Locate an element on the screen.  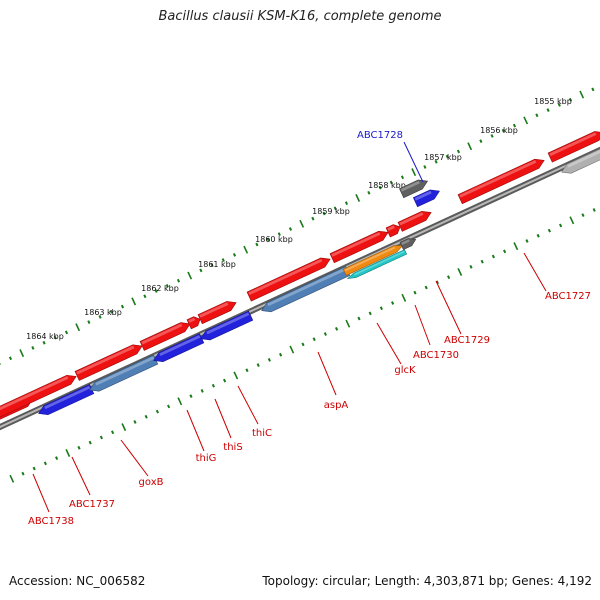
gene-label-thiG: thiG is located at coordinates (206, 458).